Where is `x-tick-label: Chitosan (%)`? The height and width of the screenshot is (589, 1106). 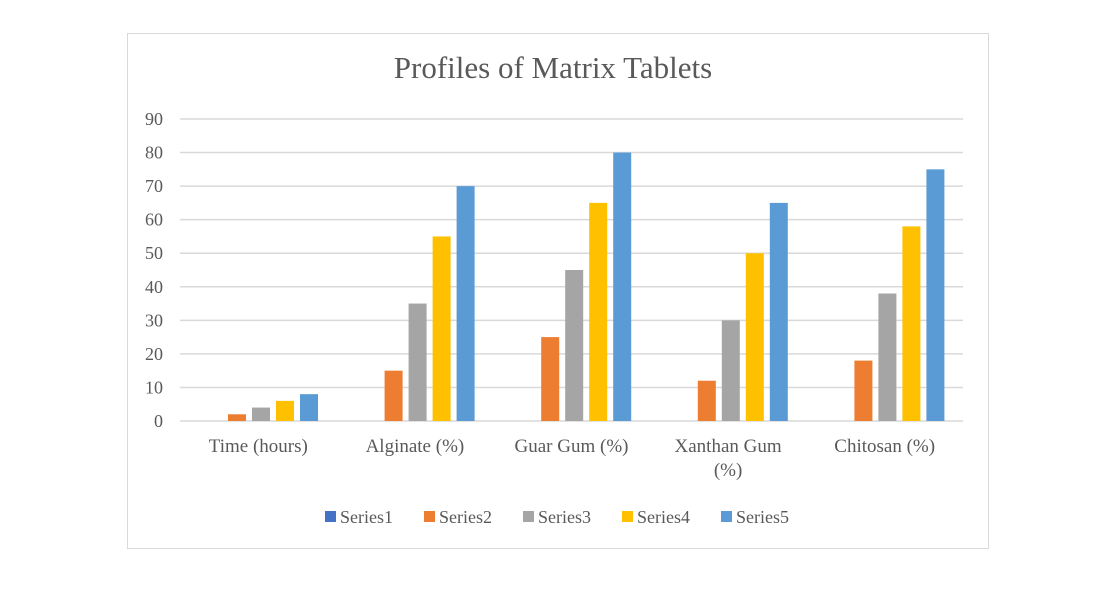 x-tick-label: Chitosan (%) is located at coordinates (884, 446).